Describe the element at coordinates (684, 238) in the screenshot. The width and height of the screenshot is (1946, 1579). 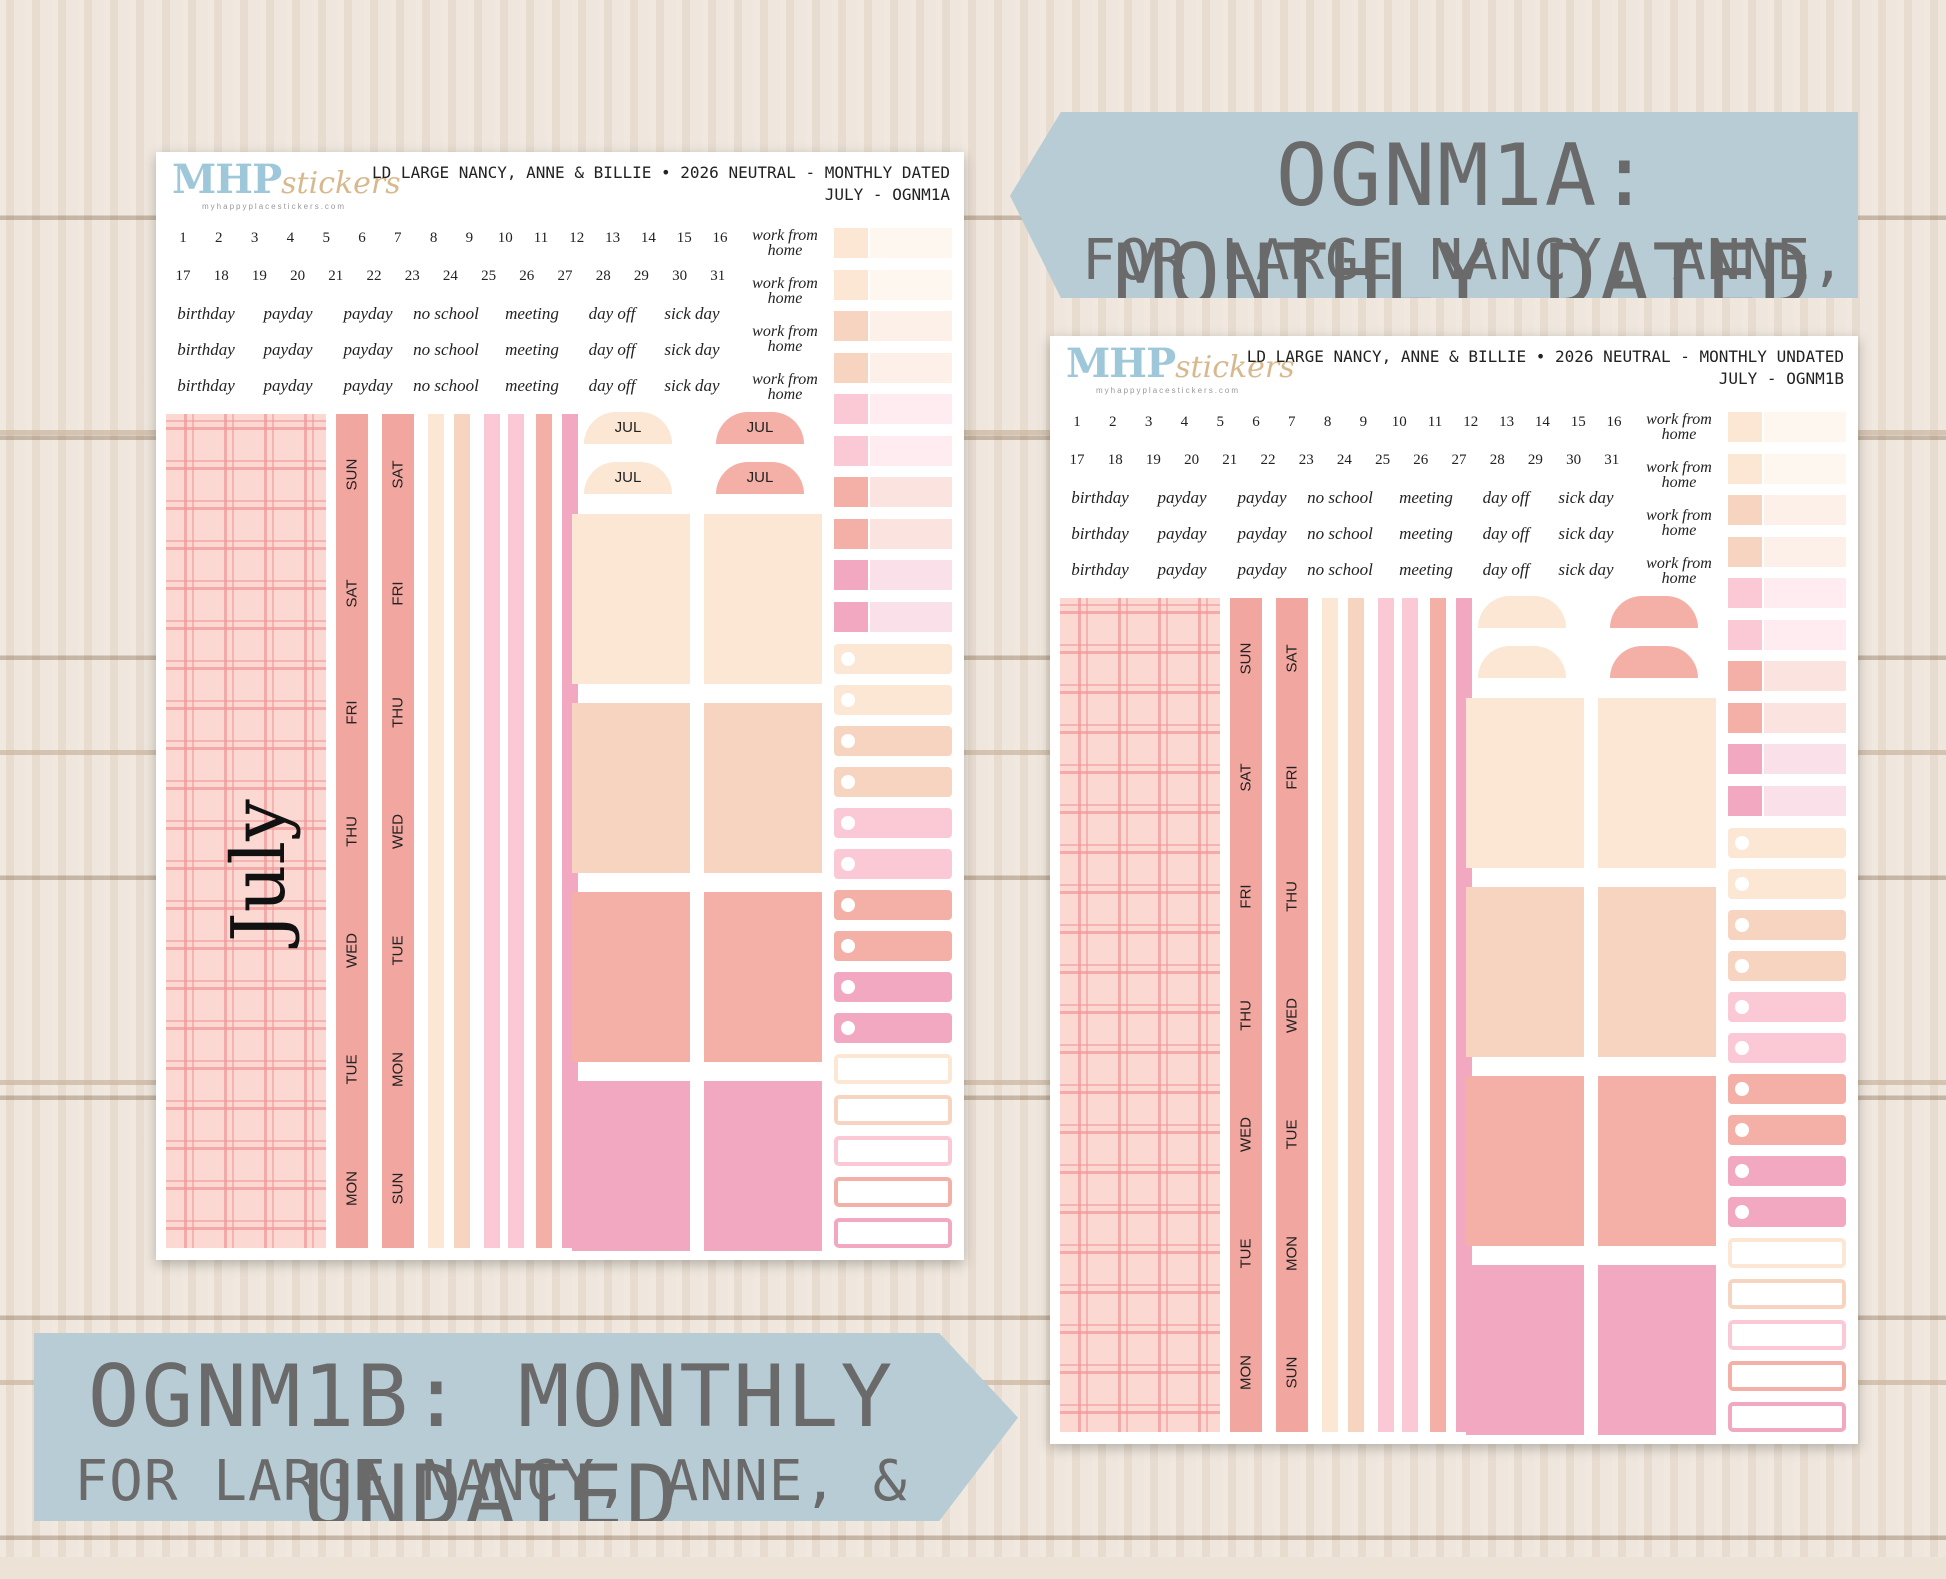
I see `date-number: 15` at that location.